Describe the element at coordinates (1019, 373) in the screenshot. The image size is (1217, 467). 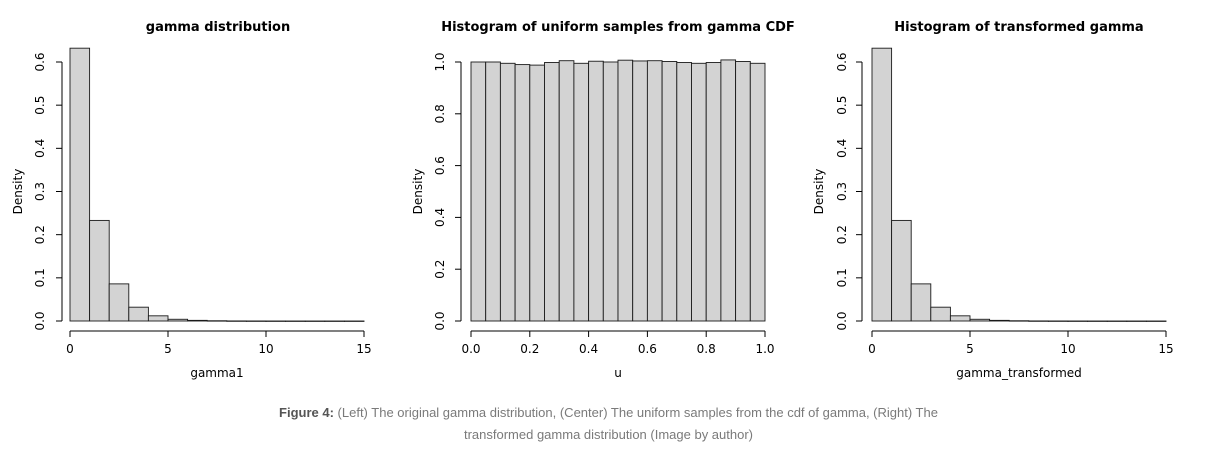
I see `x-axis-label: gamma_transformed` at that location.